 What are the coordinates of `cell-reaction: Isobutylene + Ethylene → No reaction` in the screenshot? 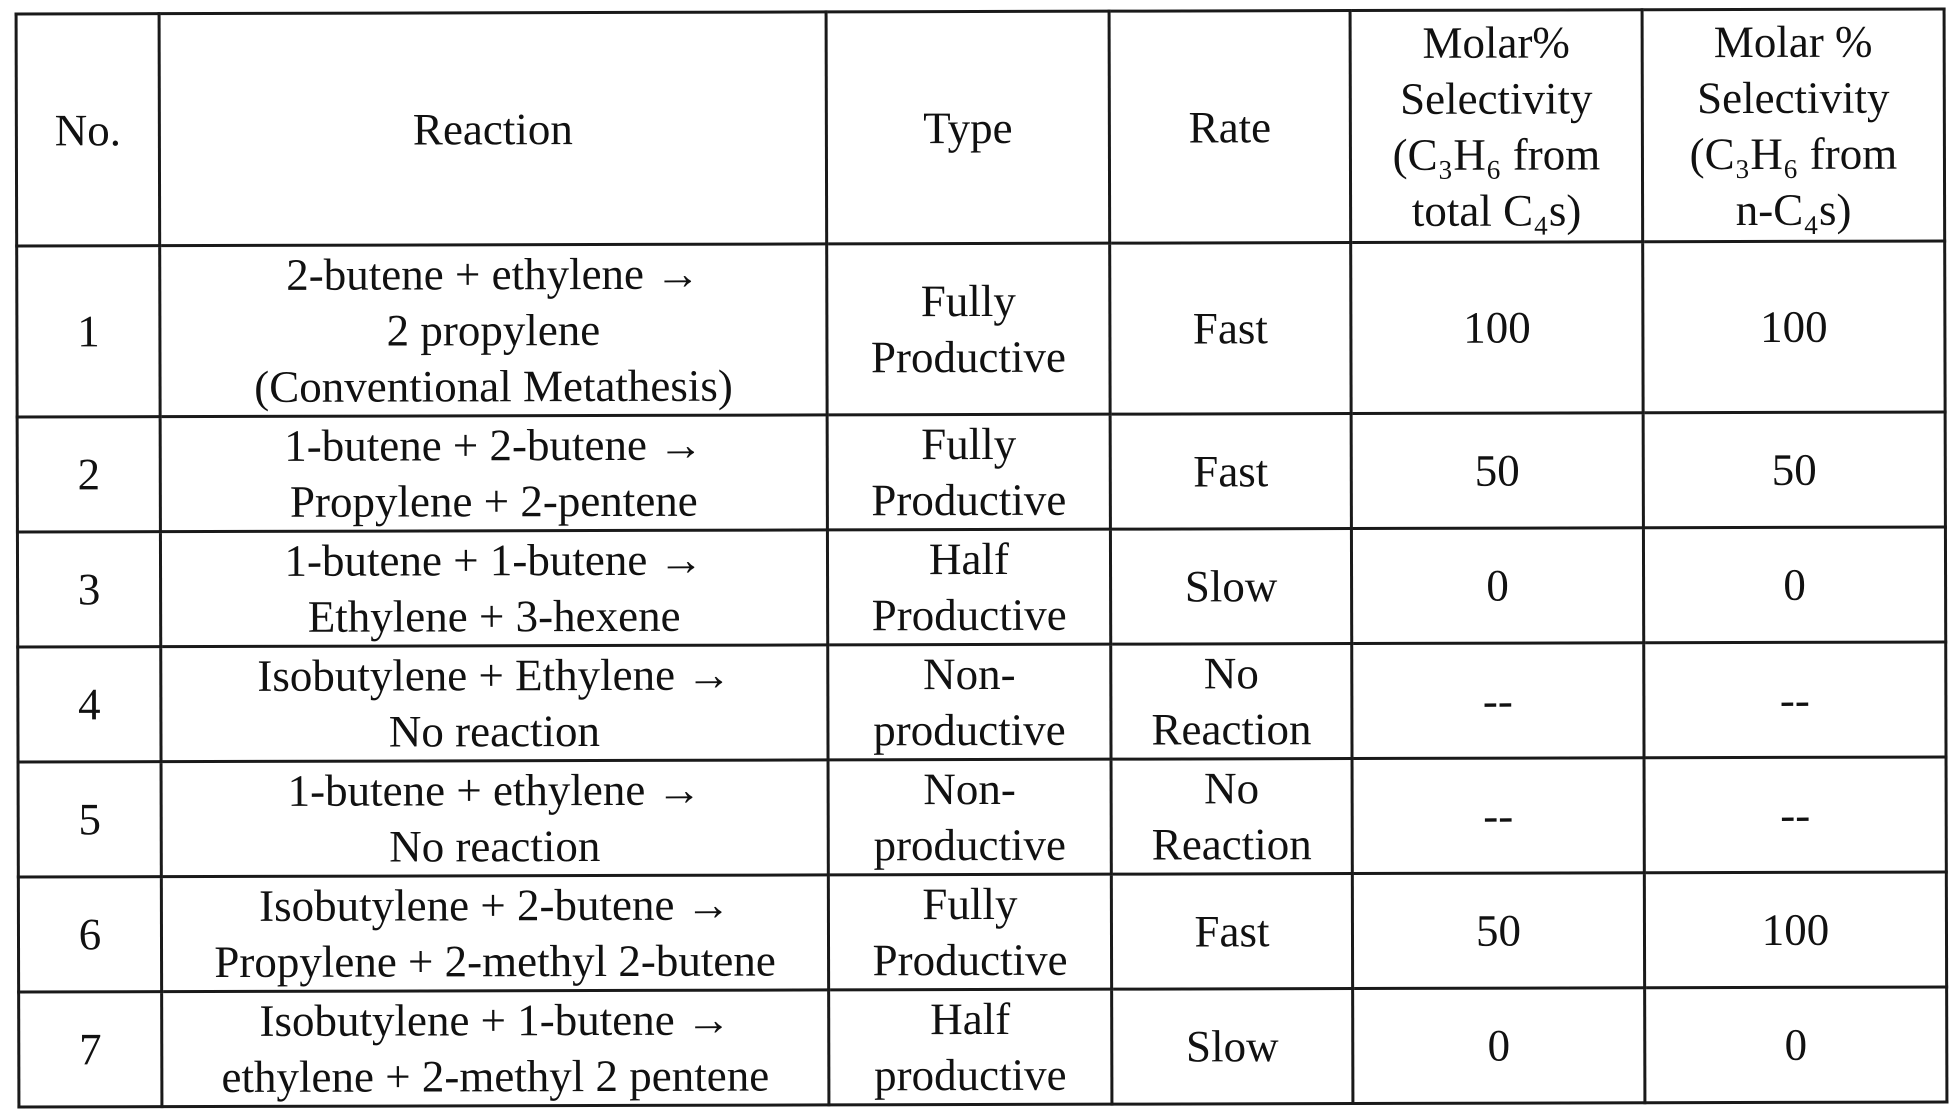 It's located at (494, 703).